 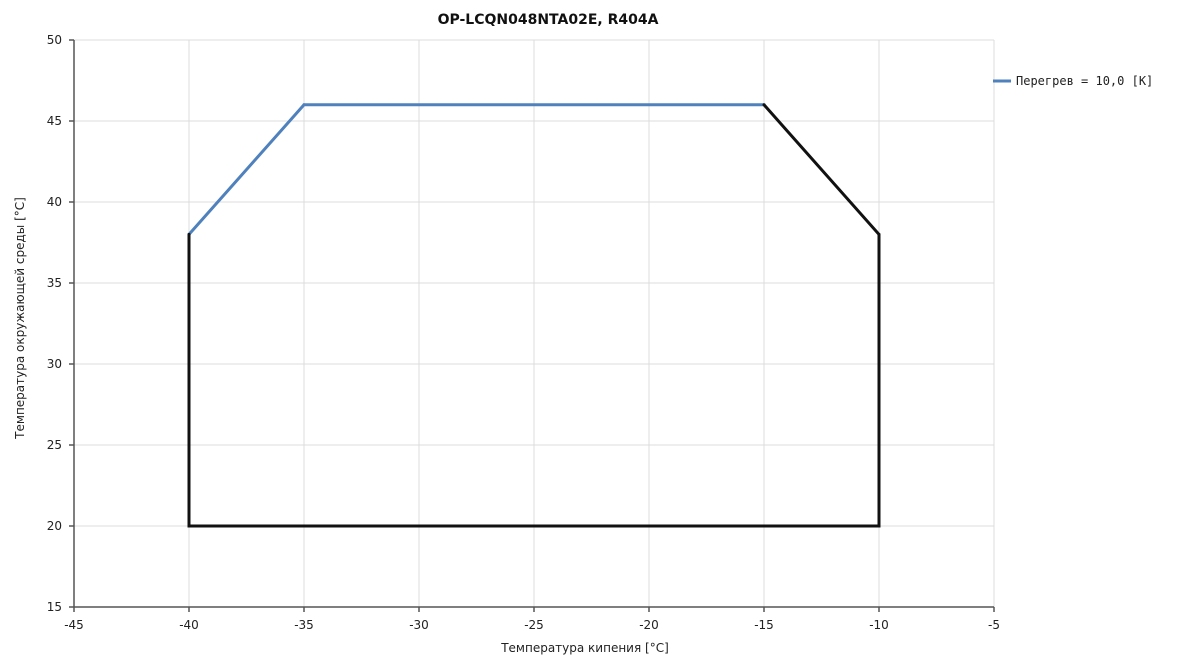 I want to click on series-line-superheat, so click(x=475, y=169).